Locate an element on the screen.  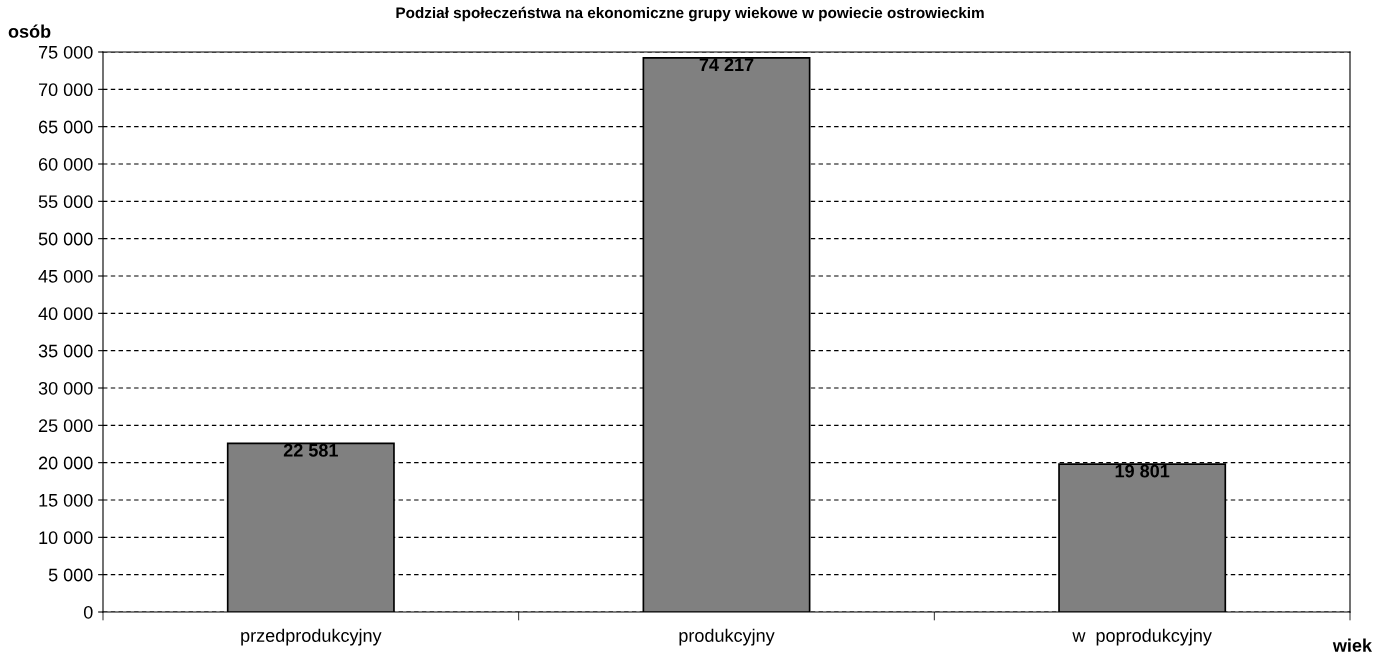
x-axis-title: wiek is located at coordinates (1352, 645).